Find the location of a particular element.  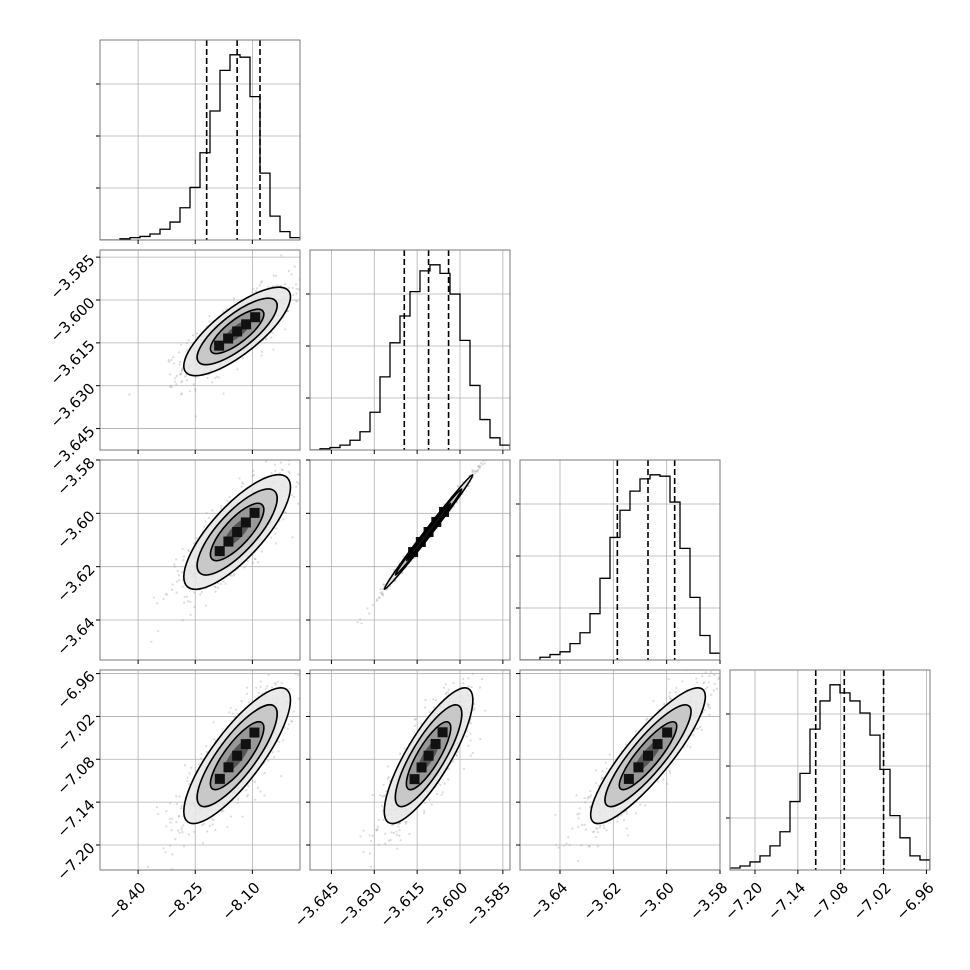

histogram-step-p1 is located at coordinates (410, 357).